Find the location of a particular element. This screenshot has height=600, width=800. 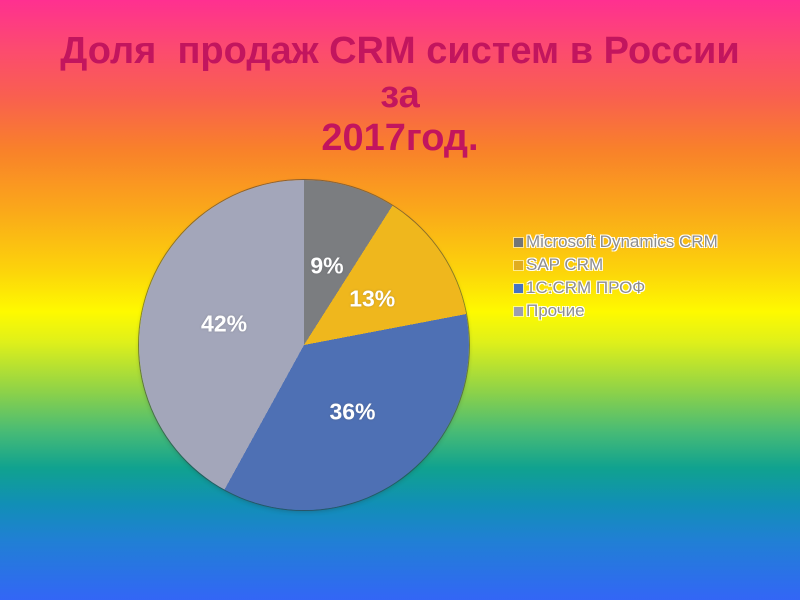

legend-label: SAP CRM is located at coordinates (565, 264).